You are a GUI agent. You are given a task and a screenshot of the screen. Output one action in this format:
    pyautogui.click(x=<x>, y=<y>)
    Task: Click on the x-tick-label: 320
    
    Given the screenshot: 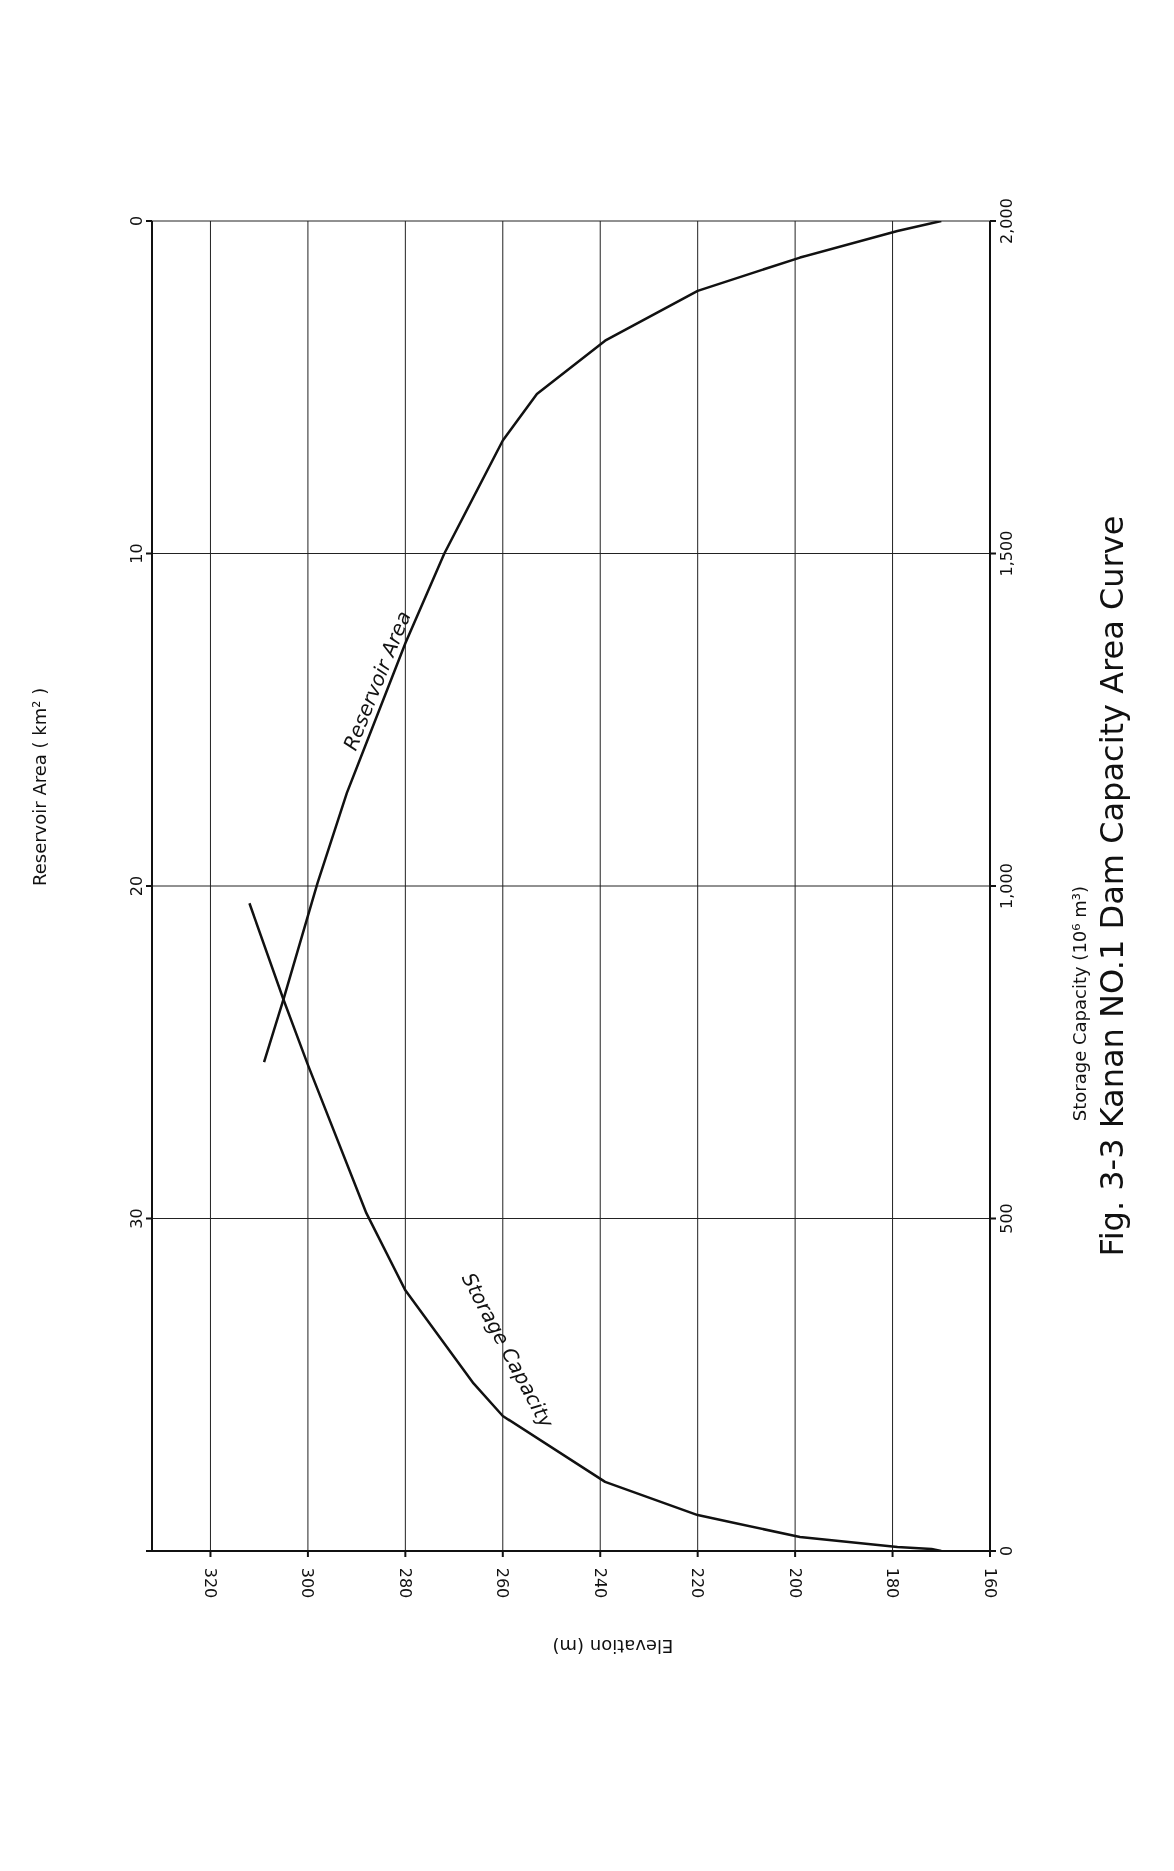 What is the action you would take?
    pyautogui.click(x=210, y=1583)
    